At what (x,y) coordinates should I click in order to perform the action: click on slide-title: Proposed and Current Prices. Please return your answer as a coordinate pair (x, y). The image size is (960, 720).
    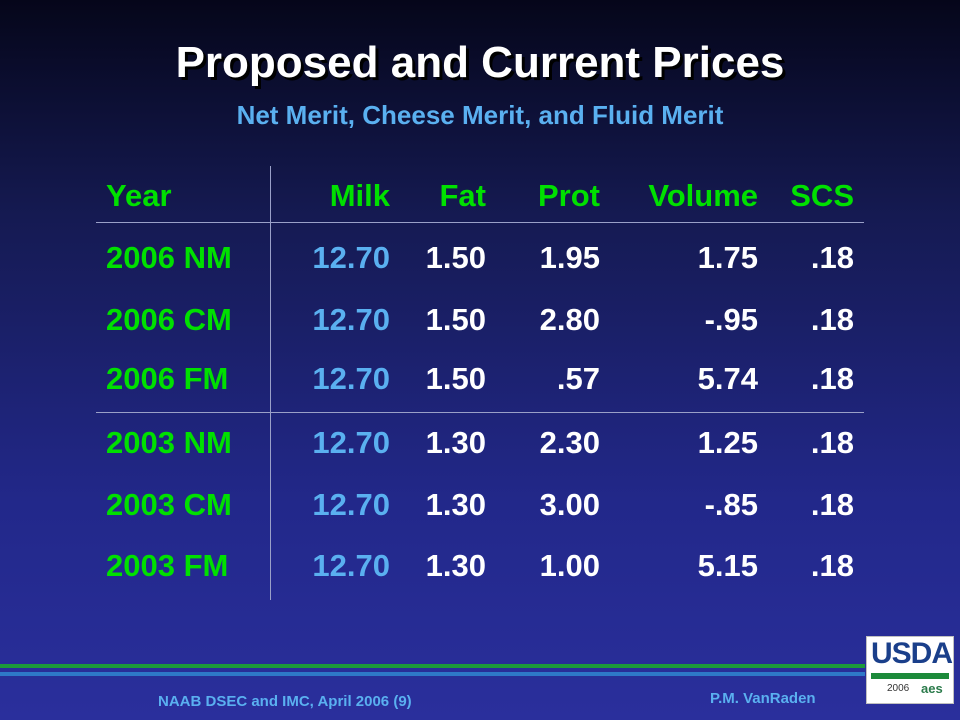
    Looking at the image, I should click on (480, 62).